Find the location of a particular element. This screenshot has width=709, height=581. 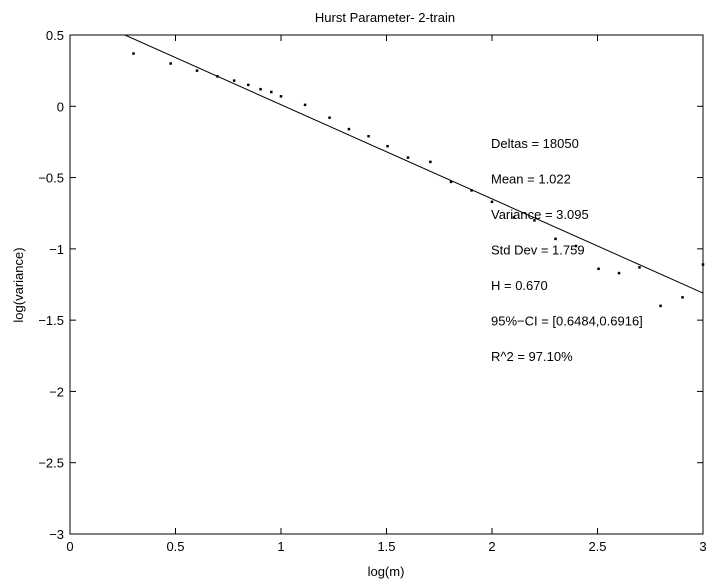

y-tick-label: 0.5 is located at coordinates (55, 35).